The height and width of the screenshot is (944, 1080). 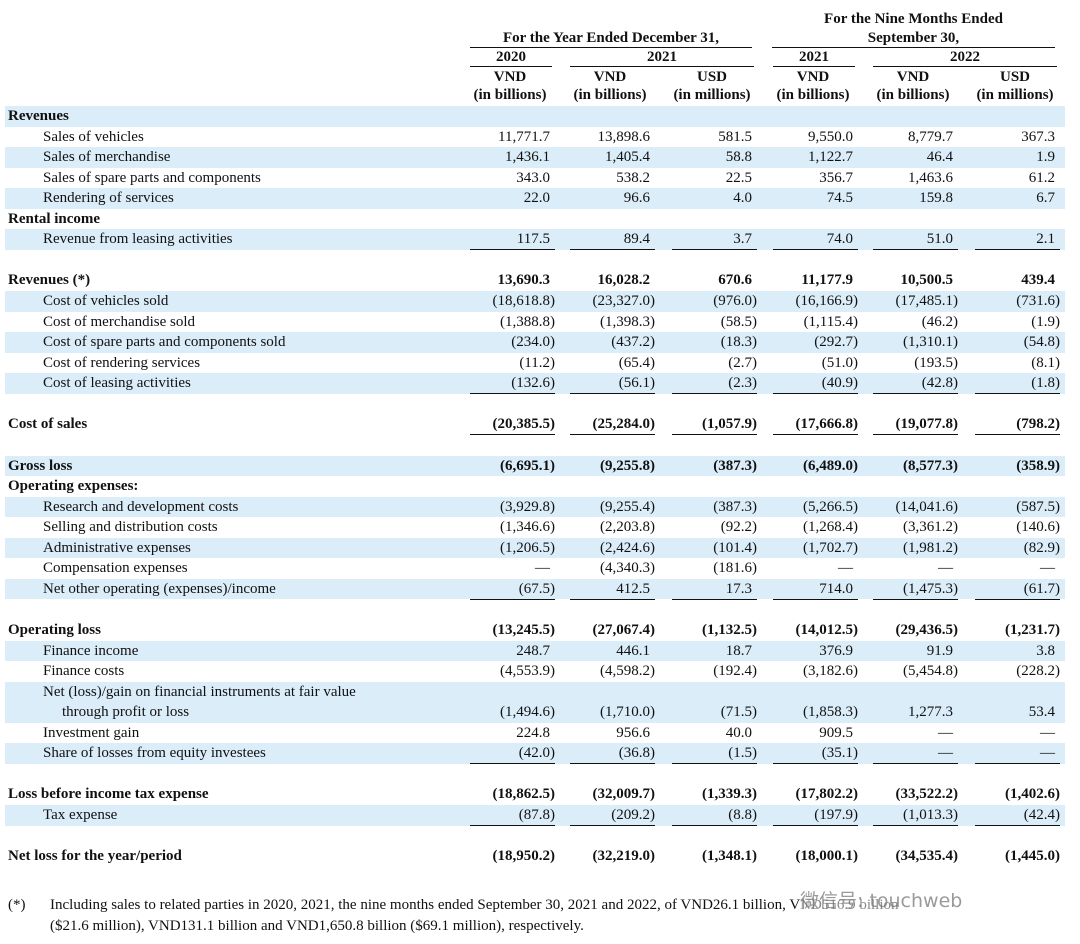 What do you see at coordinates (913, 95) in the screenshot?
I see `unit: (in billions)` at bounding box center [913, 95].